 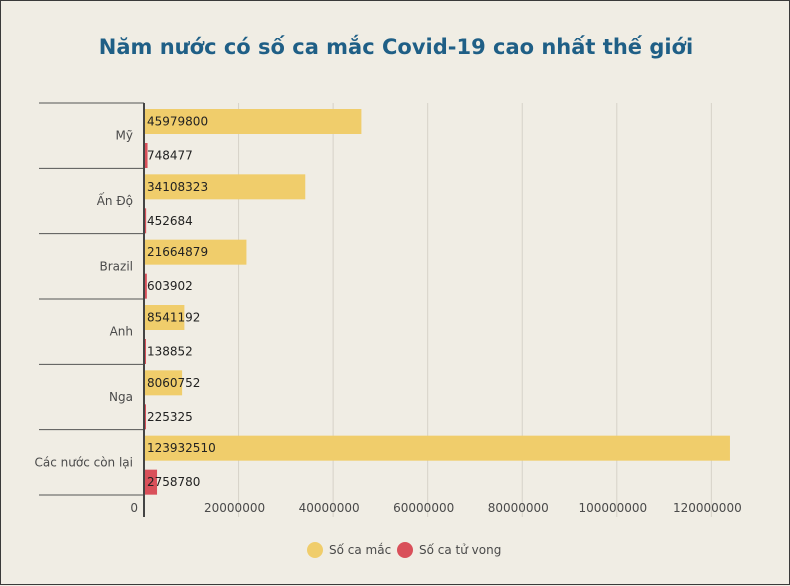 What do you see at coordinates (121, 397) in the screenshot?
I see `category-label: Nga` at bounding box center [121, 397].